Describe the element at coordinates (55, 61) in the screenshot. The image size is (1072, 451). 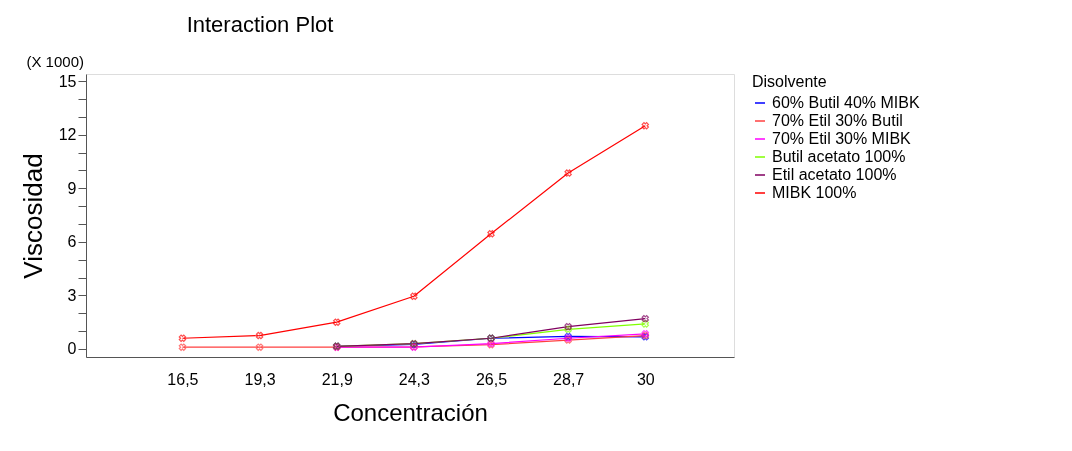
I see `text: (X 1000)` at that location.